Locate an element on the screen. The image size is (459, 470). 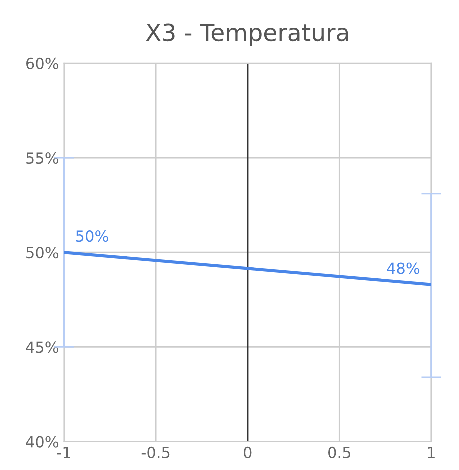
data-label: 50% is located at coordinates (92, 236).